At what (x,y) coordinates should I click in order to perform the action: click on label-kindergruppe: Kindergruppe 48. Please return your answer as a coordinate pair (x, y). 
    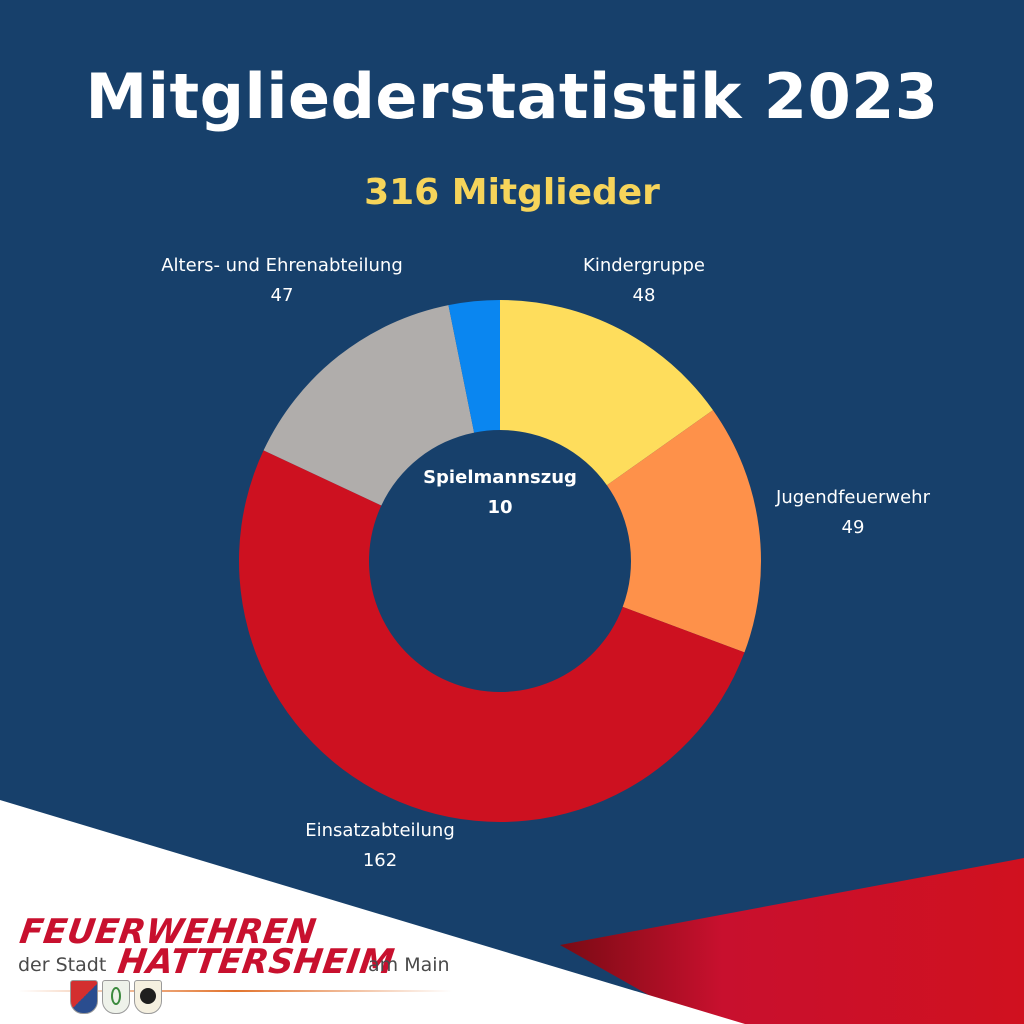
    Looking at the image, I should click on (644, 281).